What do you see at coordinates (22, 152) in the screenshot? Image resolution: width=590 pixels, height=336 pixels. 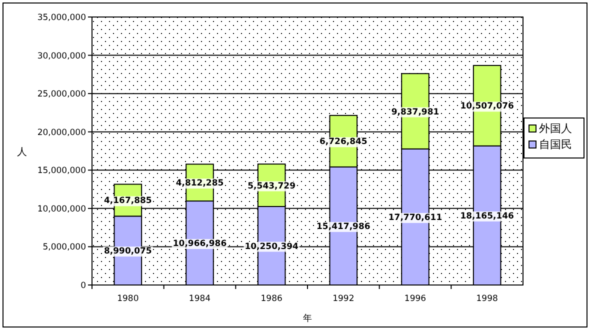 I see `y-axis-title: 人` at bounding box center [22, 152].